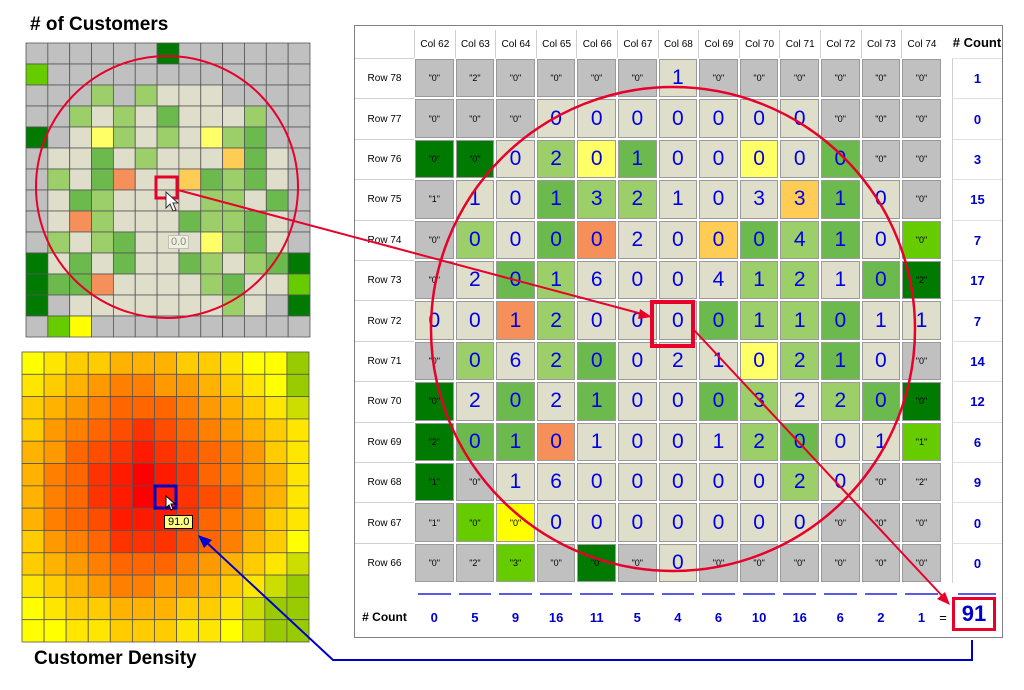 The image size is (1024, 690). Describe the element at coordinates (759, 44) in the screenshot. I see `column-header: Col 70` at that location.